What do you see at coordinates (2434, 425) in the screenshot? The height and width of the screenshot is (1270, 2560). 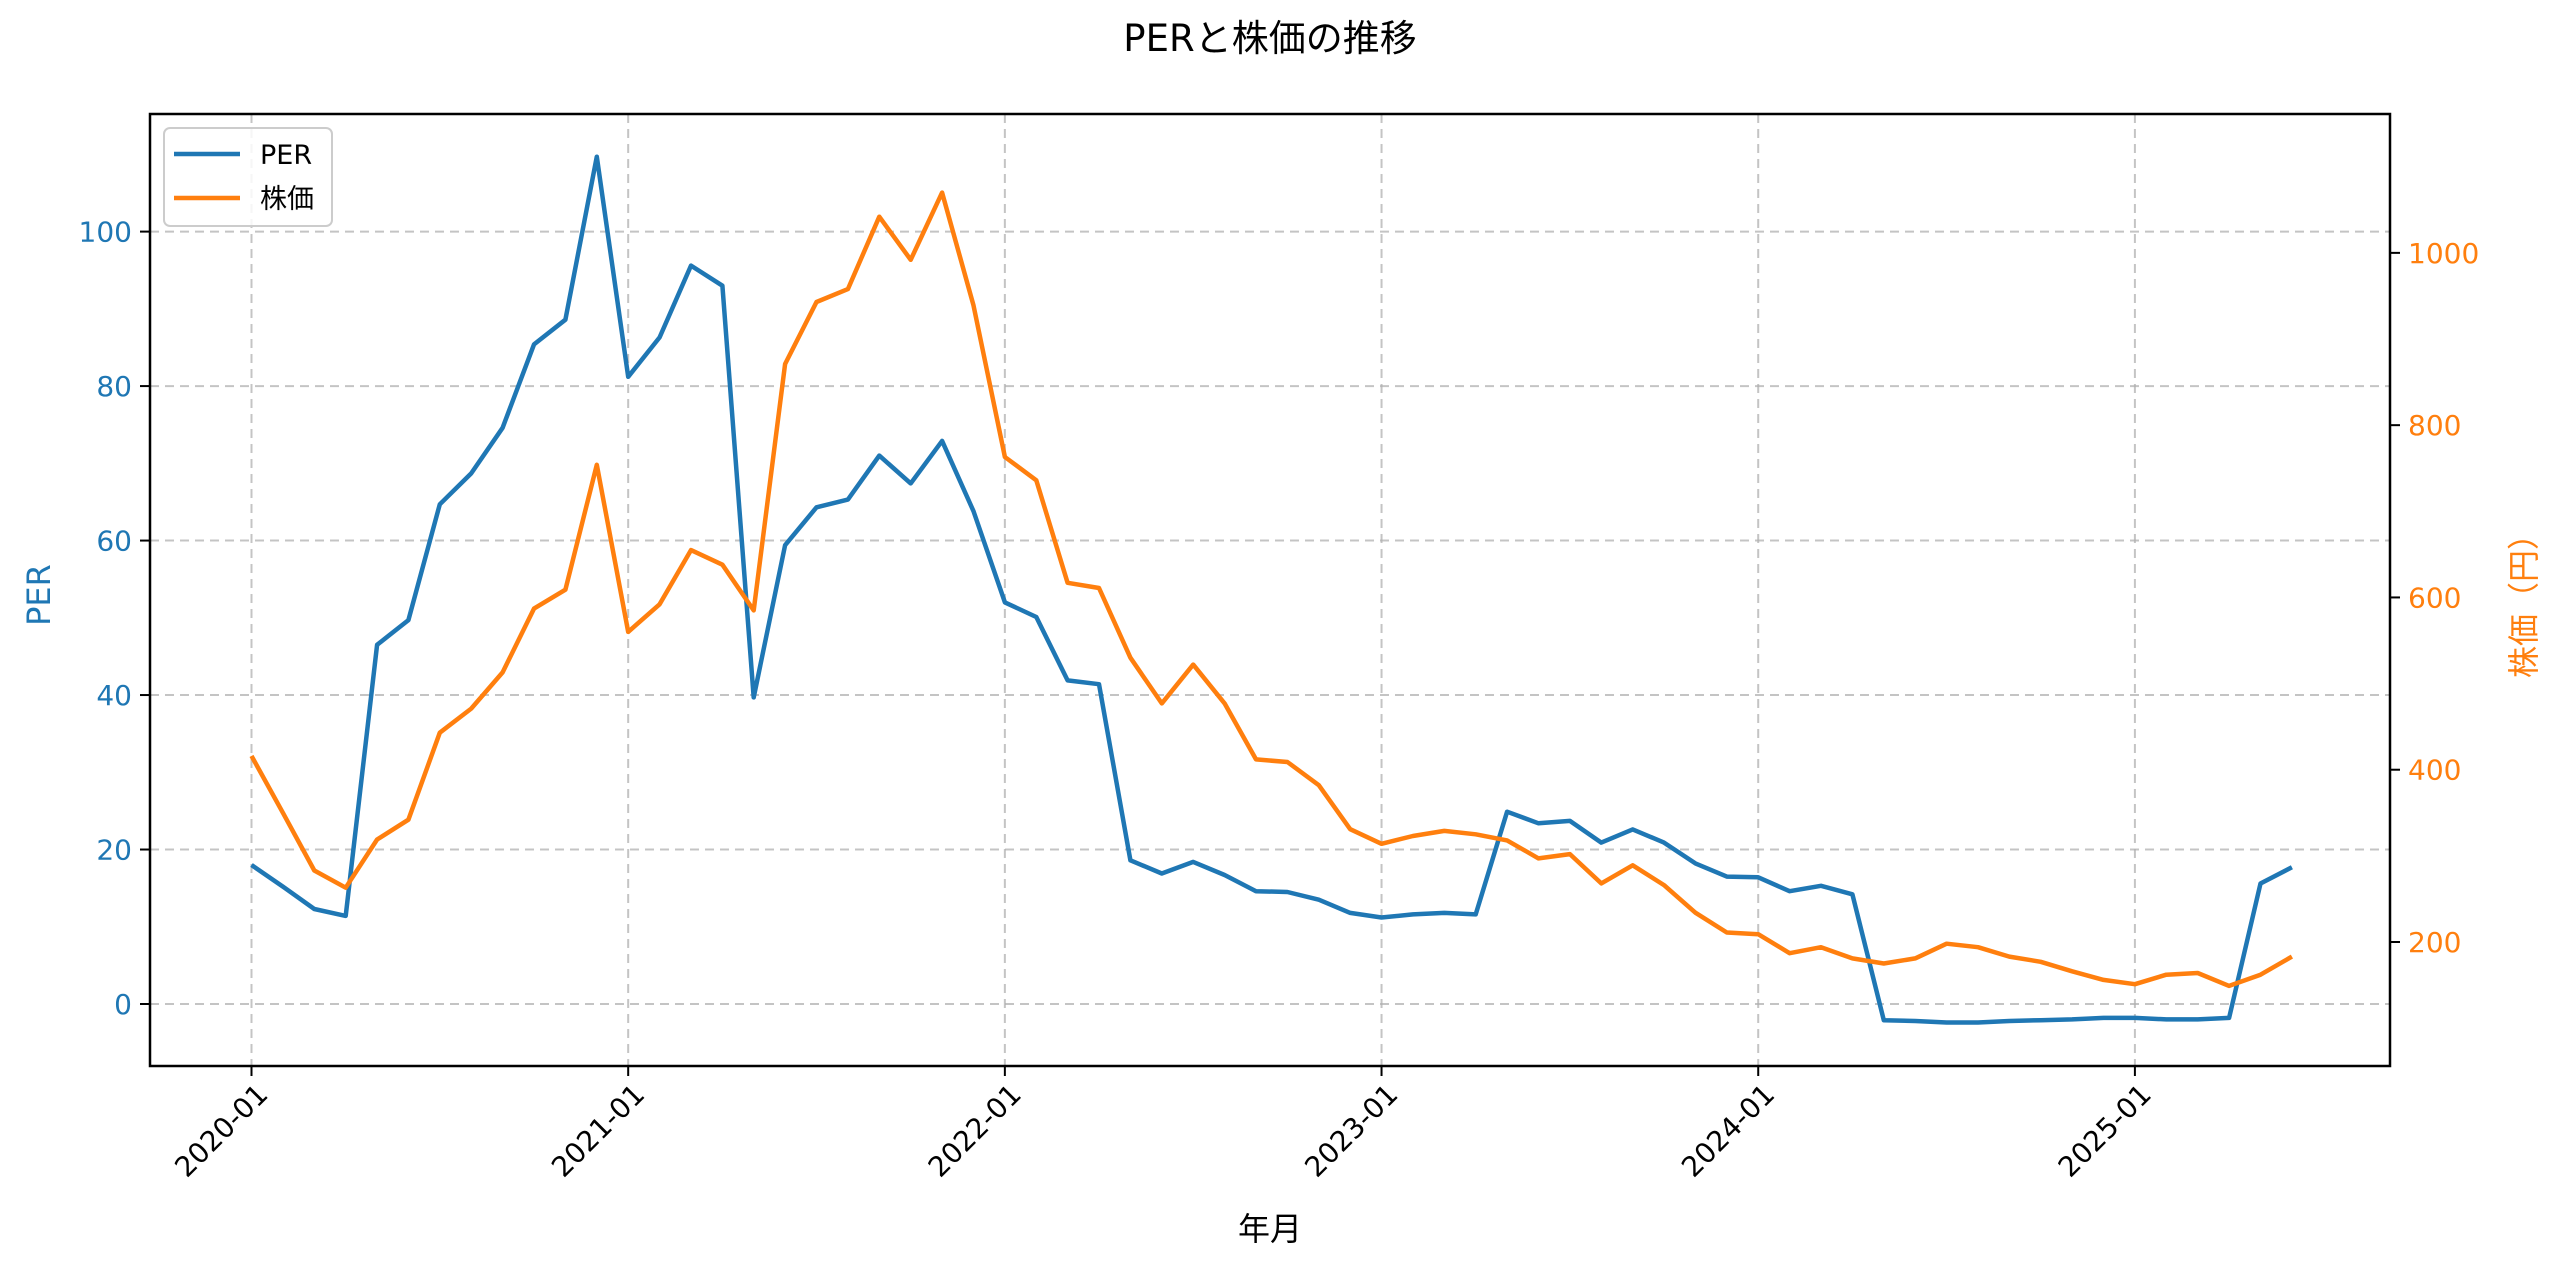 I see `right-y-tick-label: 800` at bounding box center [2434, 425].